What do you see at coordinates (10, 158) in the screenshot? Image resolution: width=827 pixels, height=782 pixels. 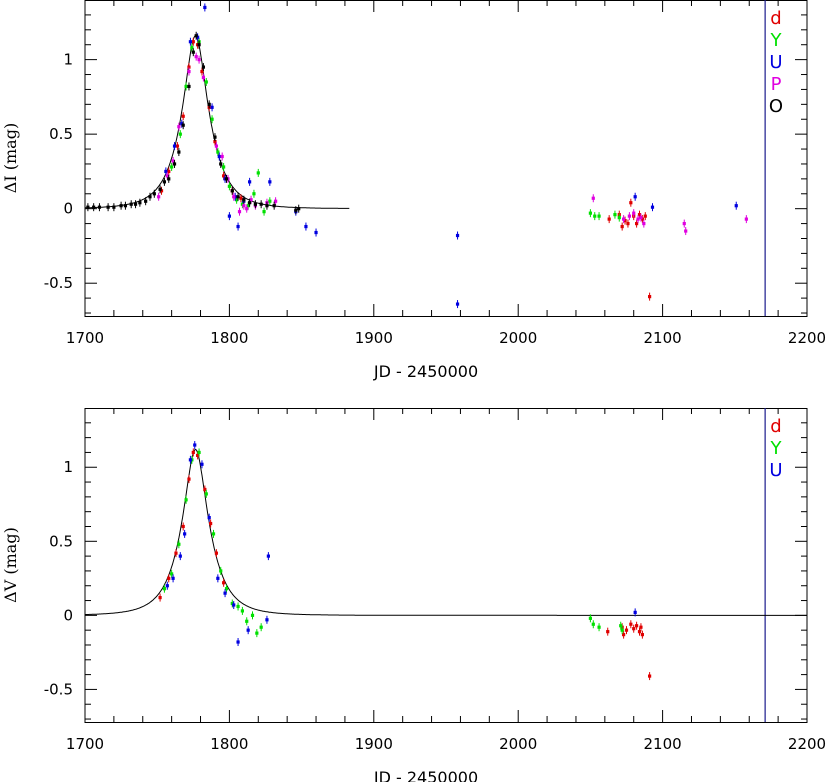 I see `y-axis-title: ΔI (mag)` at bounding box center [10, 158].